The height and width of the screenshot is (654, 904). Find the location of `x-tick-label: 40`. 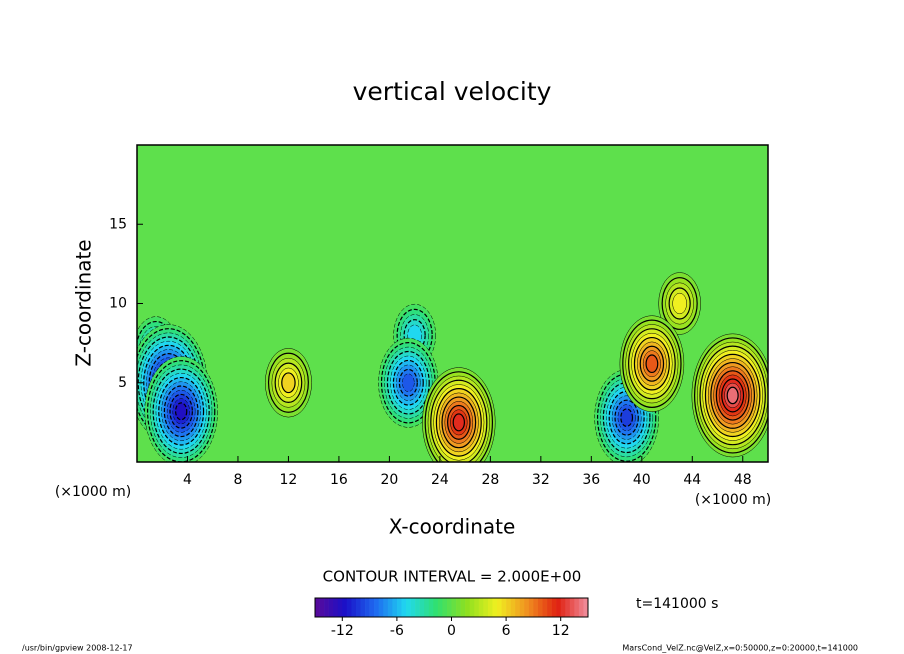

x-tick-label: 40 is located at coordinates (642, 480).